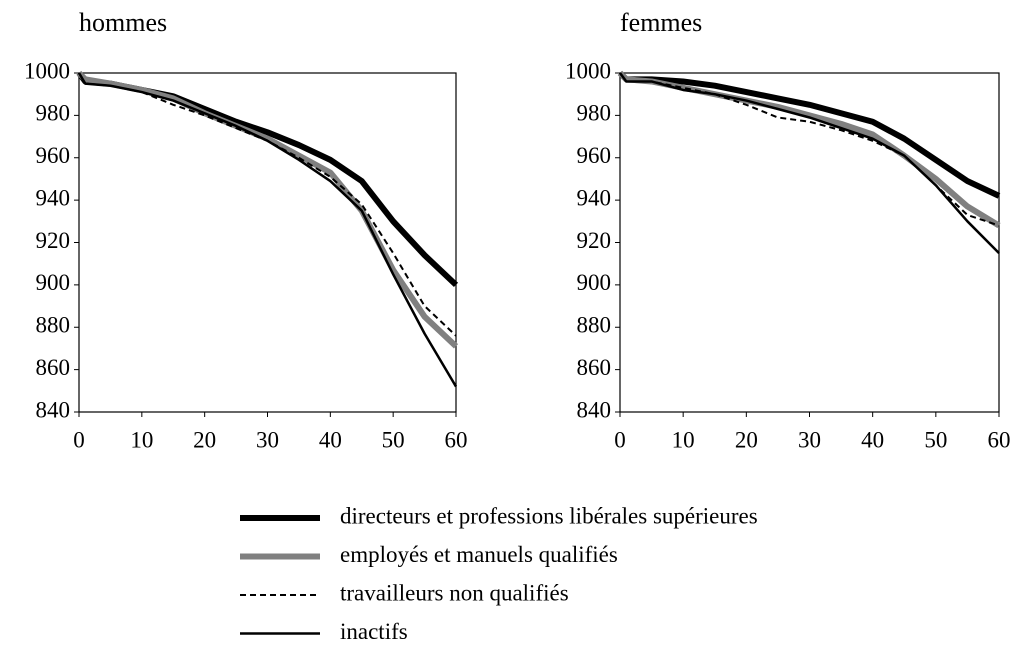  I want to click on chart-title: hommes, so click(123, 22).